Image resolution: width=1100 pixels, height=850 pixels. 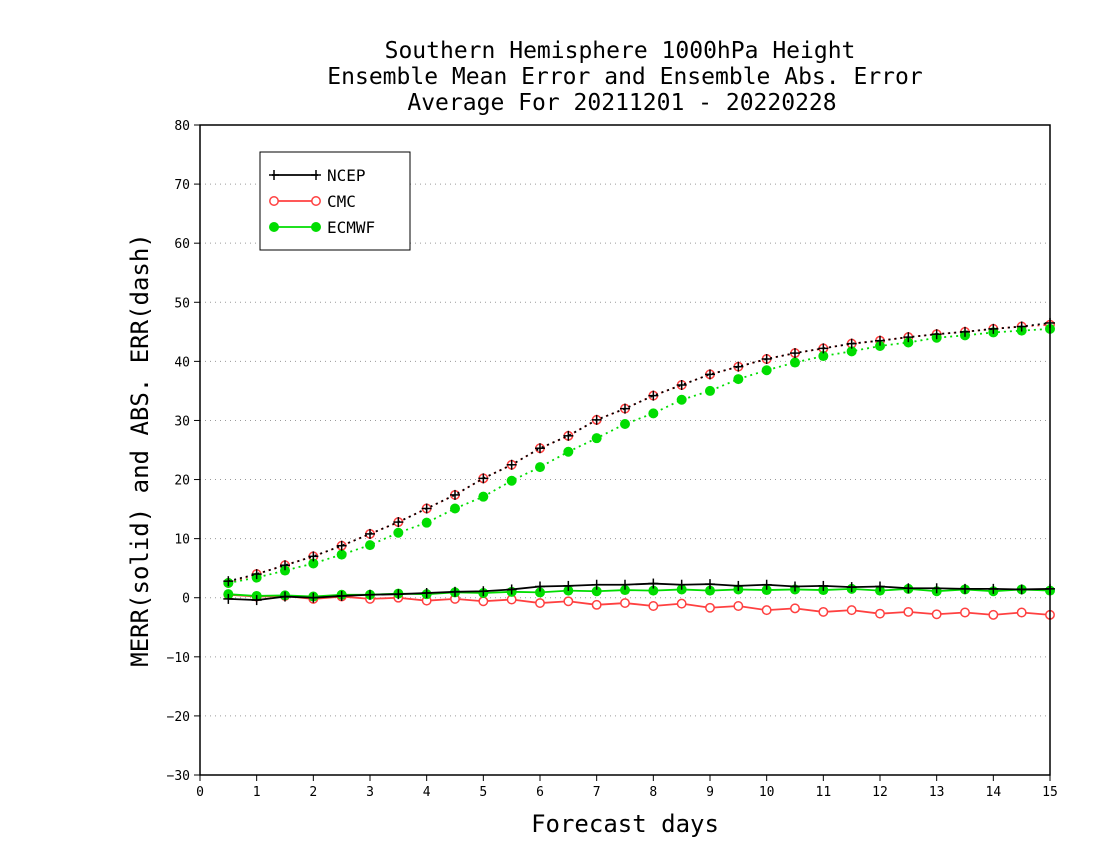 I want to click on y-tick-label: 70, so click(x=182, y=185).